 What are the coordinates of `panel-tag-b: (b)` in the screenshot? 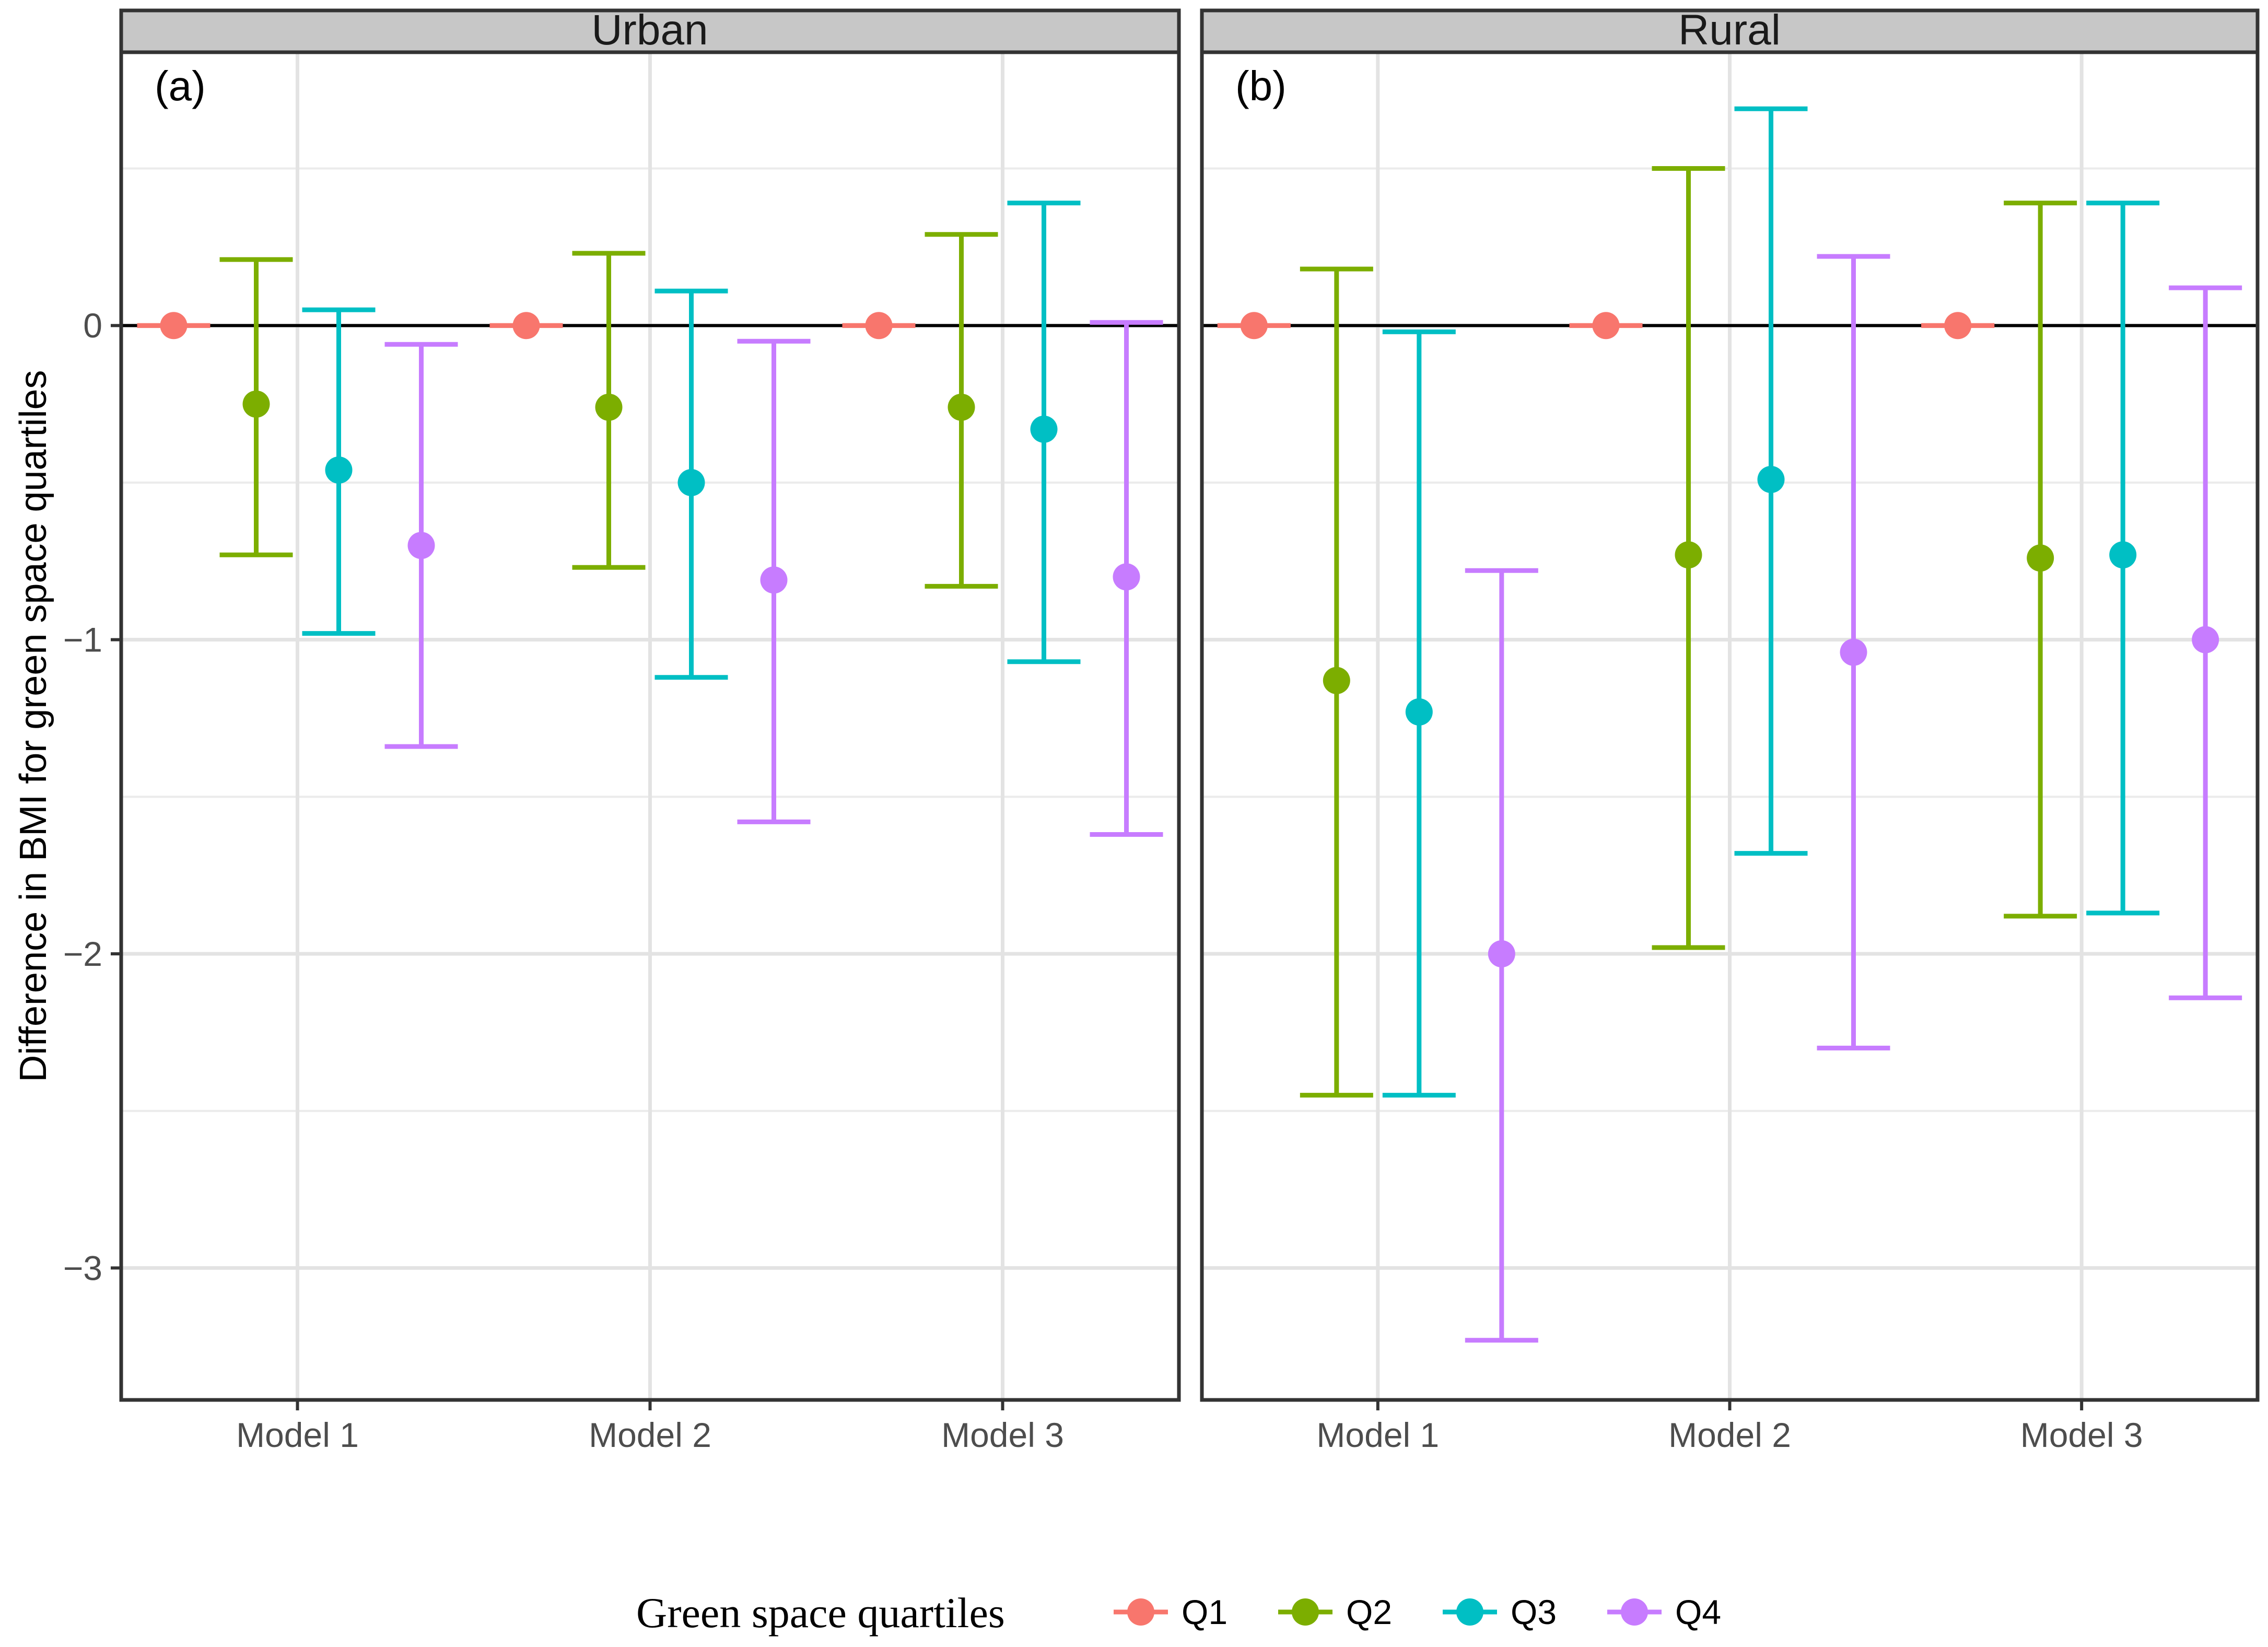 It's located at (1261, 86).